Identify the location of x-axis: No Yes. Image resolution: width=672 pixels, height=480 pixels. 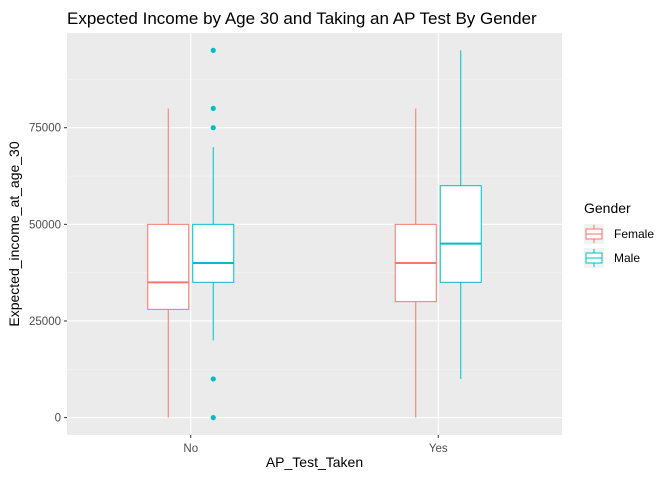
(315, 445).